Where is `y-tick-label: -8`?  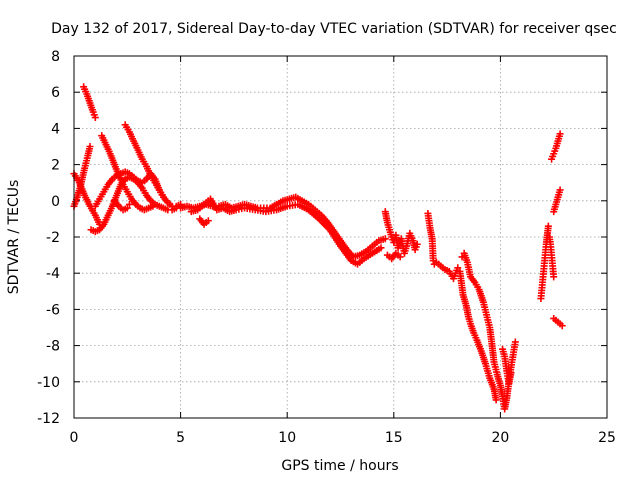 y-tick-label: -8 is located at coordinates (53, 347).